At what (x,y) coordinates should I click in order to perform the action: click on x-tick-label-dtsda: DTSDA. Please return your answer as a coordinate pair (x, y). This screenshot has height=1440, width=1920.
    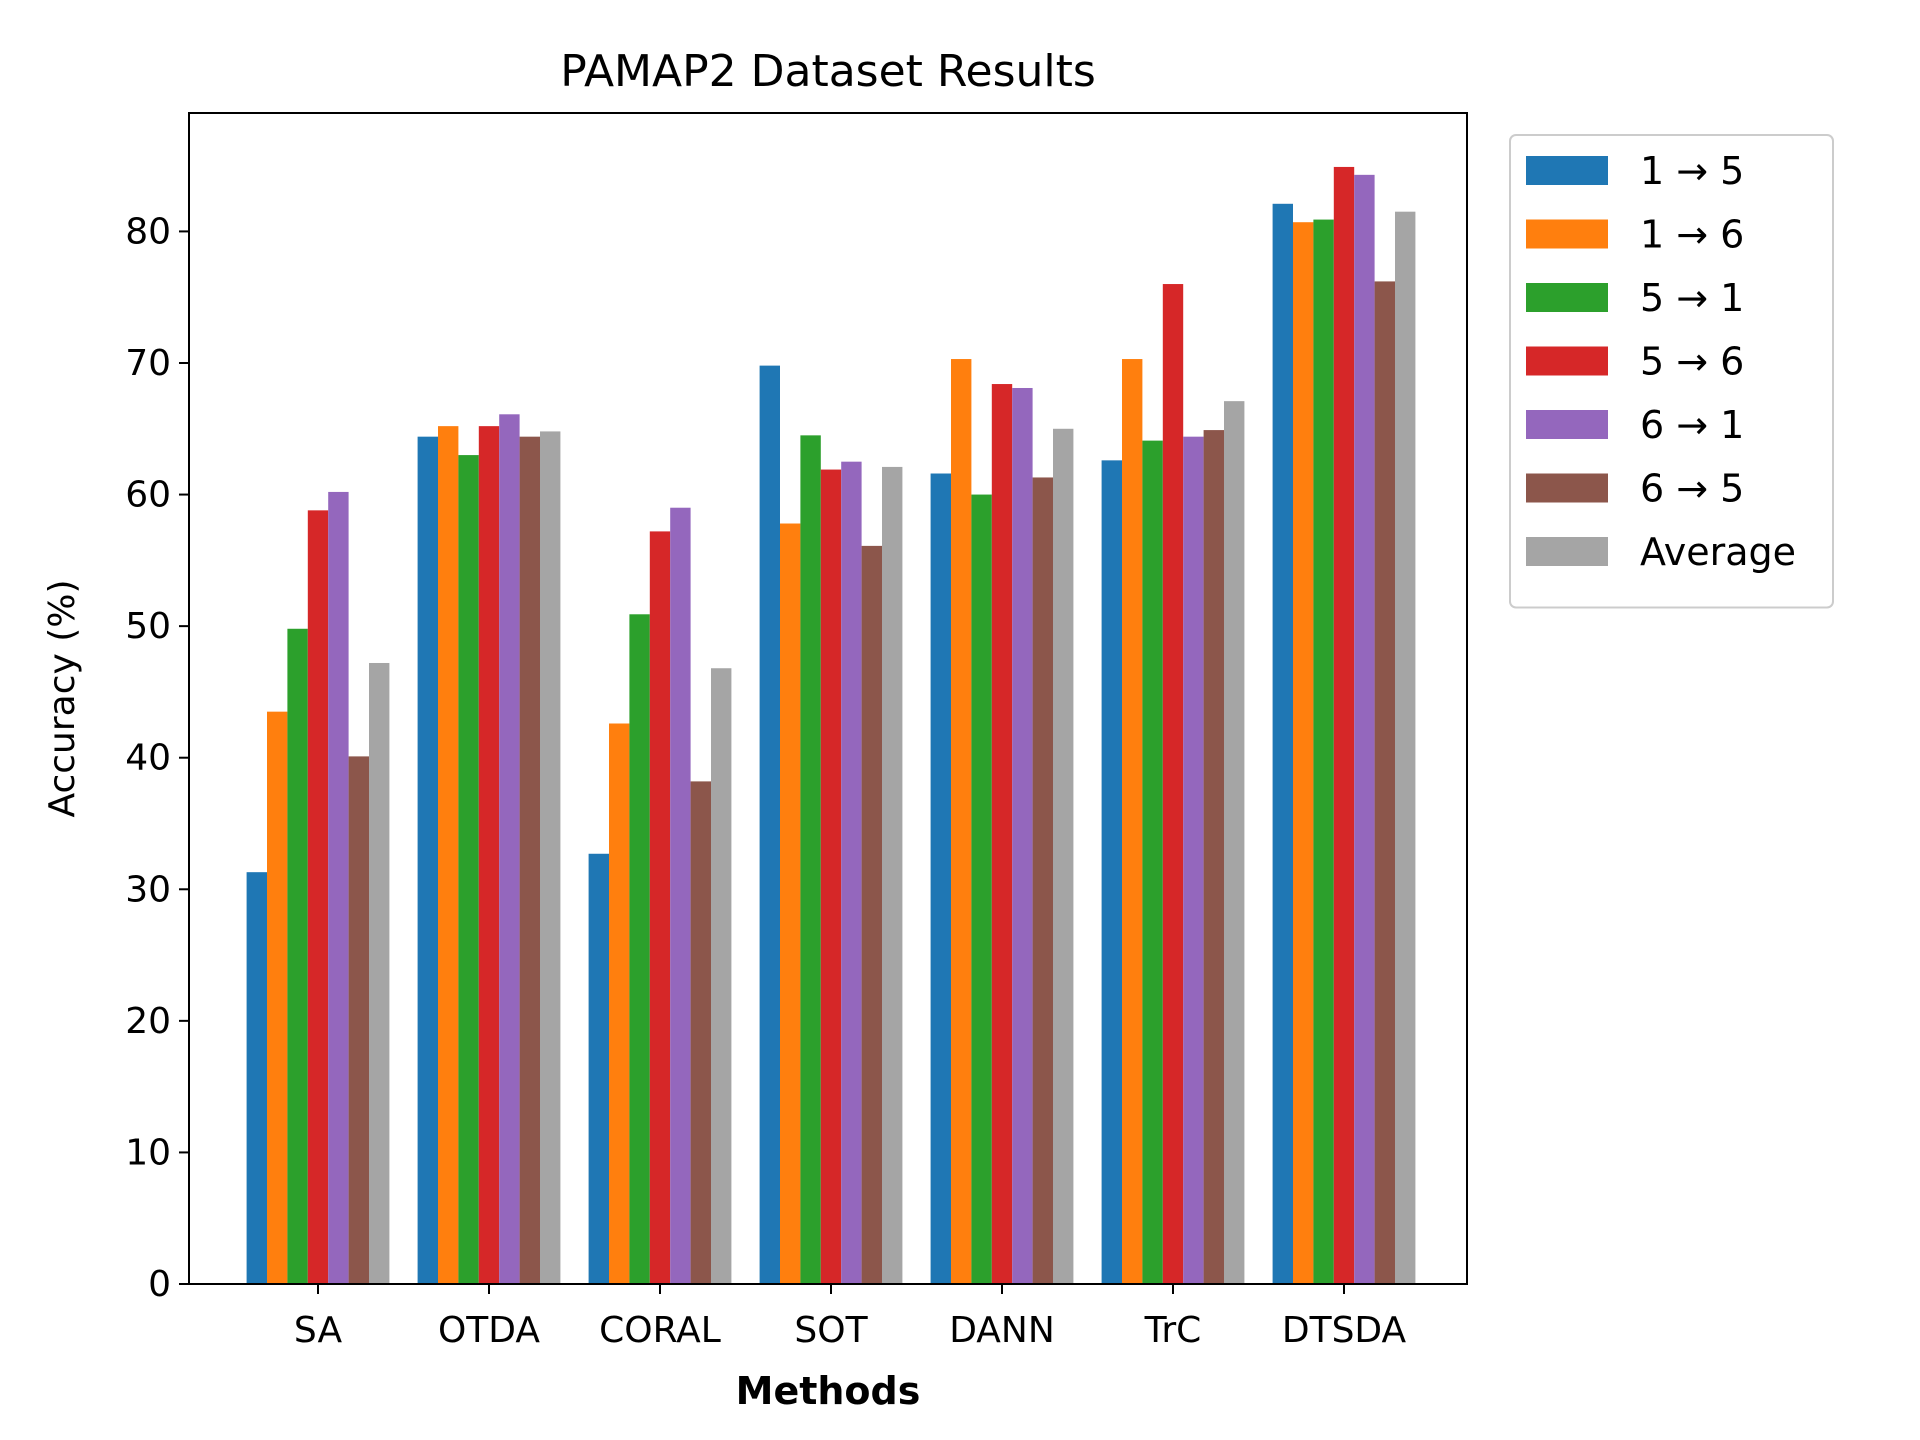
    Looking at the image, I should click on (1344, 1330).